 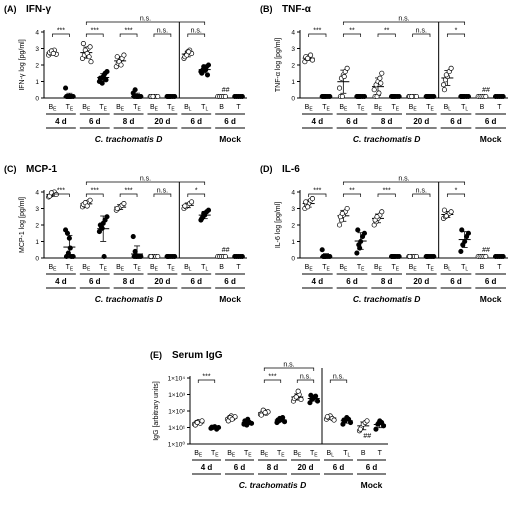 I want to click on panel-title: TNF-α, so click(x=297, y=9).